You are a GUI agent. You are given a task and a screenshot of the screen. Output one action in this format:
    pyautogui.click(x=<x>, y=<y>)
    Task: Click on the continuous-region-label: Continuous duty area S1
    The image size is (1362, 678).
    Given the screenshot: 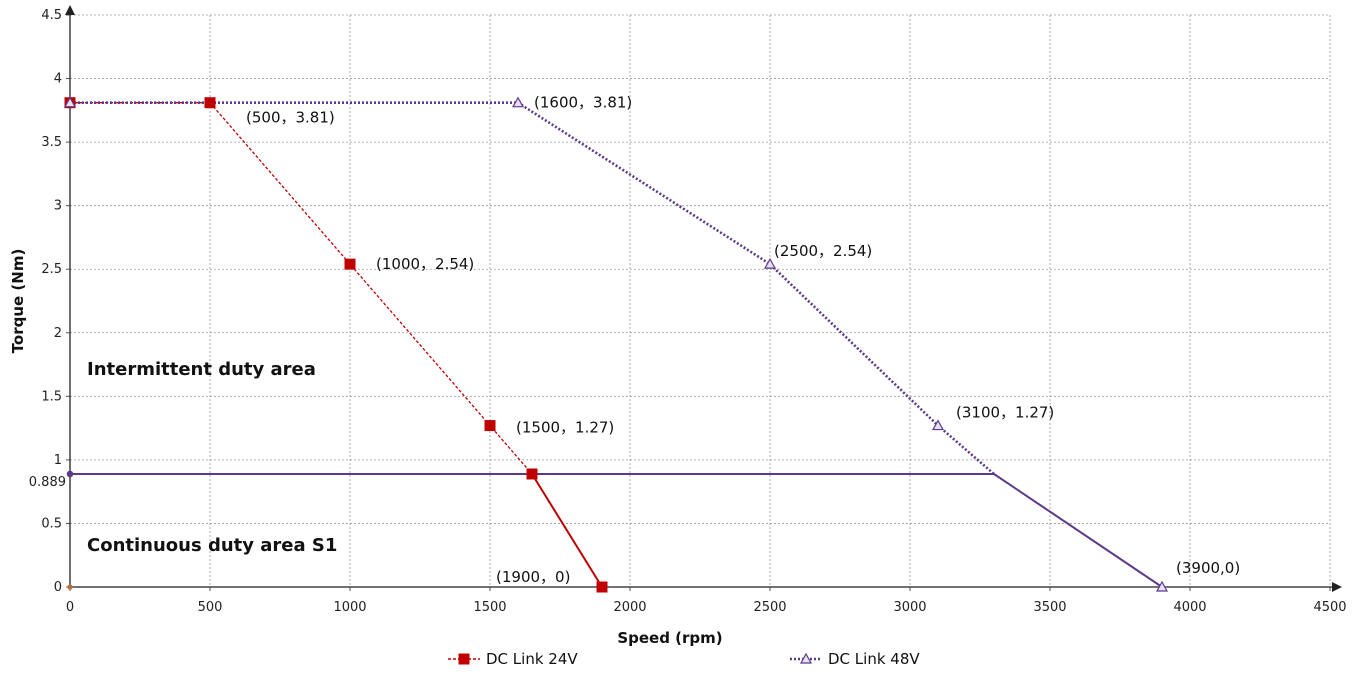 What is the action you would take?
    pyautogui.click(x=212, y=545)
    